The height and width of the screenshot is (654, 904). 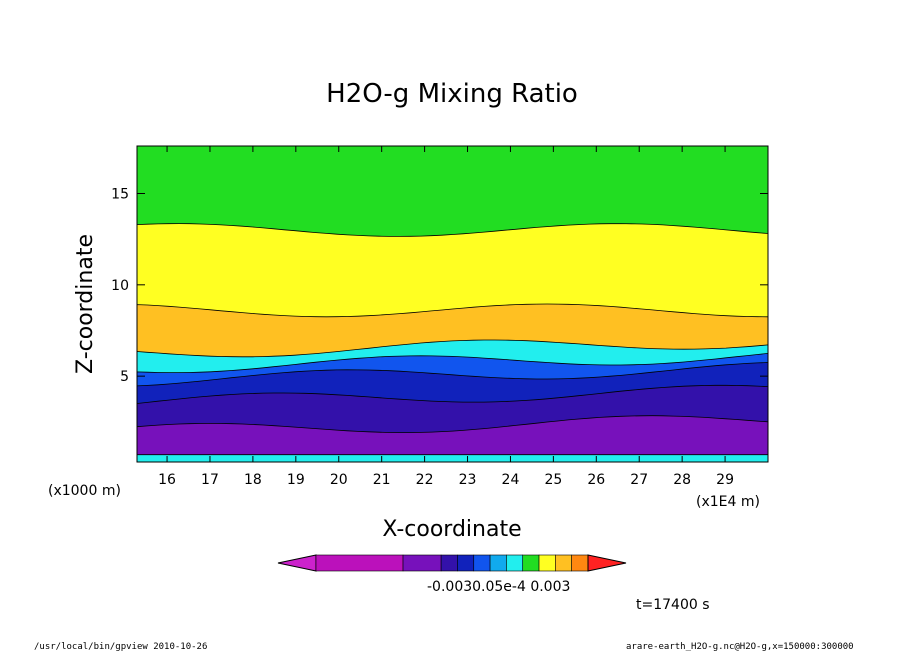 I want to click on colorbar, so click(x=452, y=563).